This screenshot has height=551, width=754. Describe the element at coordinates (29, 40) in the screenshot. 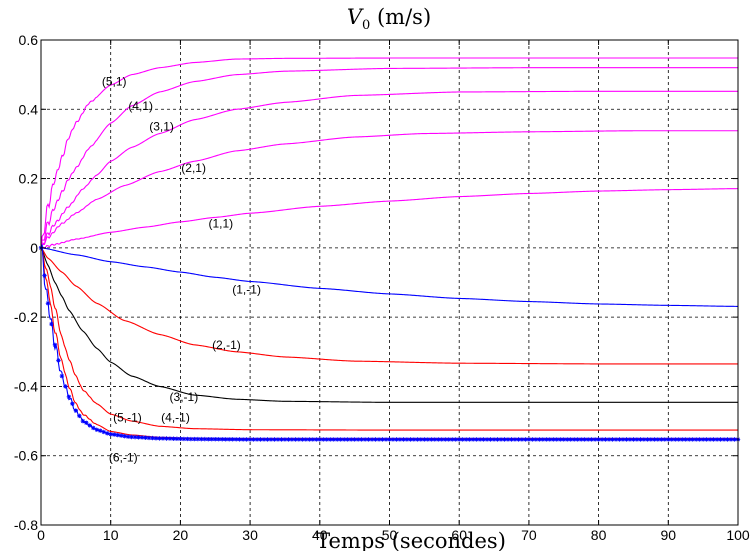

I see `y-tick-label: 0.6` at that location.